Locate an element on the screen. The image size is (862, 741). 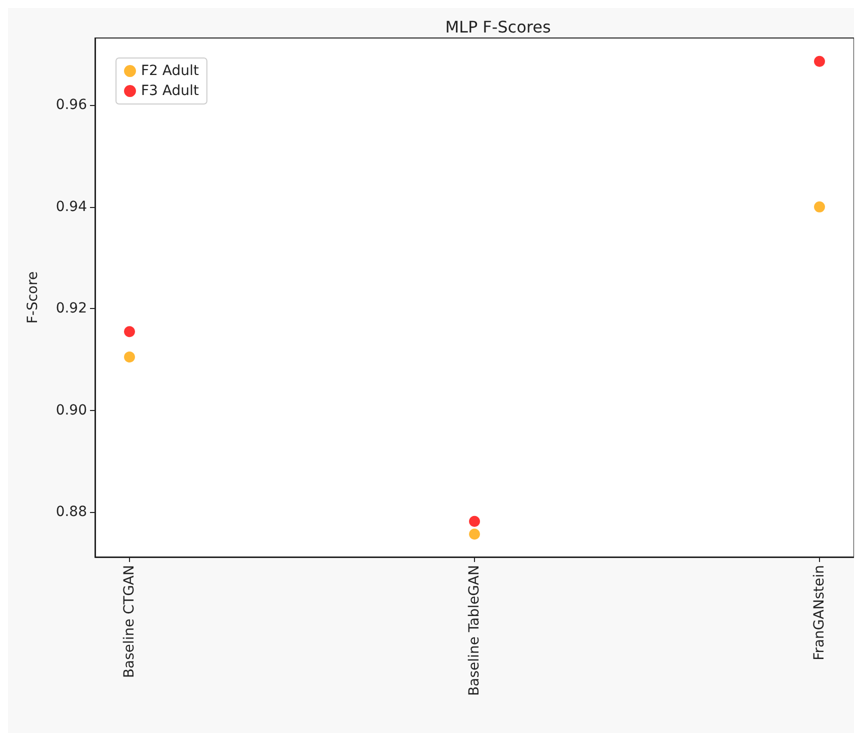
y-tick-label: 0.90 is located at coordinates (71, 410).